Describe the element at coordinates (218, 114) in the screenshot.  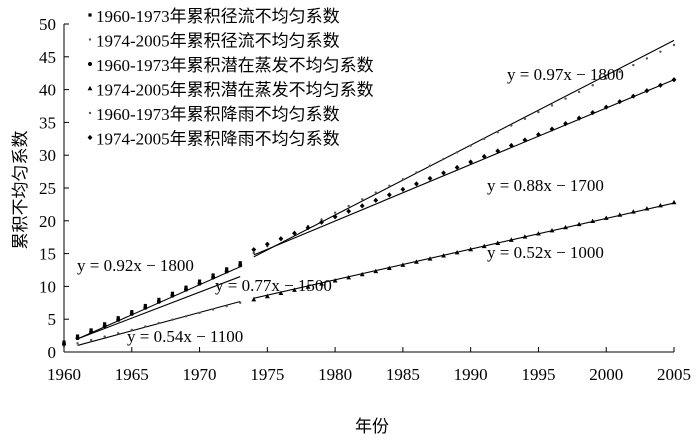
I see `legend-entry: 1960-1973年累积降雨不均匀系数` at that location.